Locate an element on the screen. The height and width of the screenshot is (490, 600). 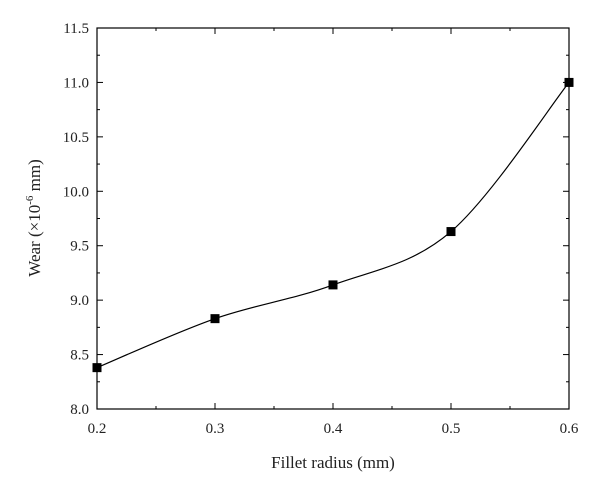
x-tick-label: 0.4 is located at coordinates (333, 429).